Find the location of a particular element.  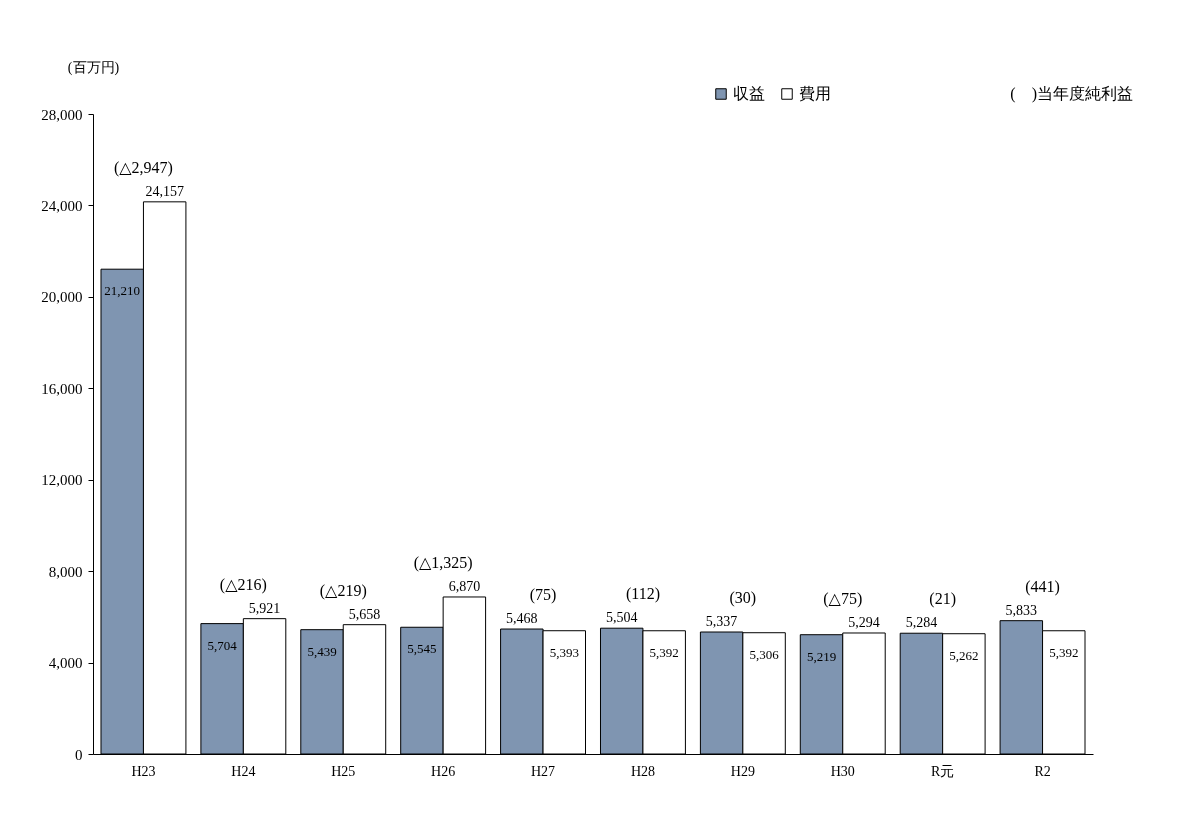

data-label: 21,210 is located at coordinates (122, 291).